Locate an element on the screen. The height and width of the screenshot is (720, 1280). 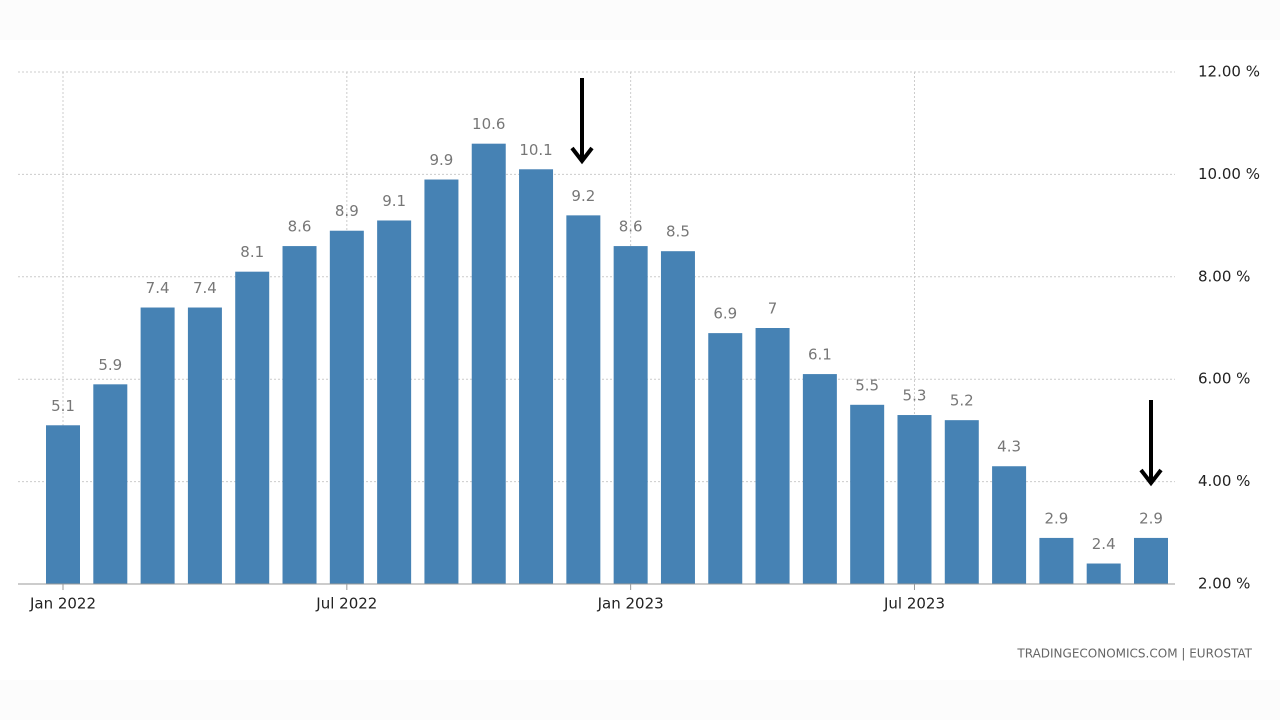
source: TRADINGECONOMICS.COM | EUROSTAT is located at coordinates (1134, 654).